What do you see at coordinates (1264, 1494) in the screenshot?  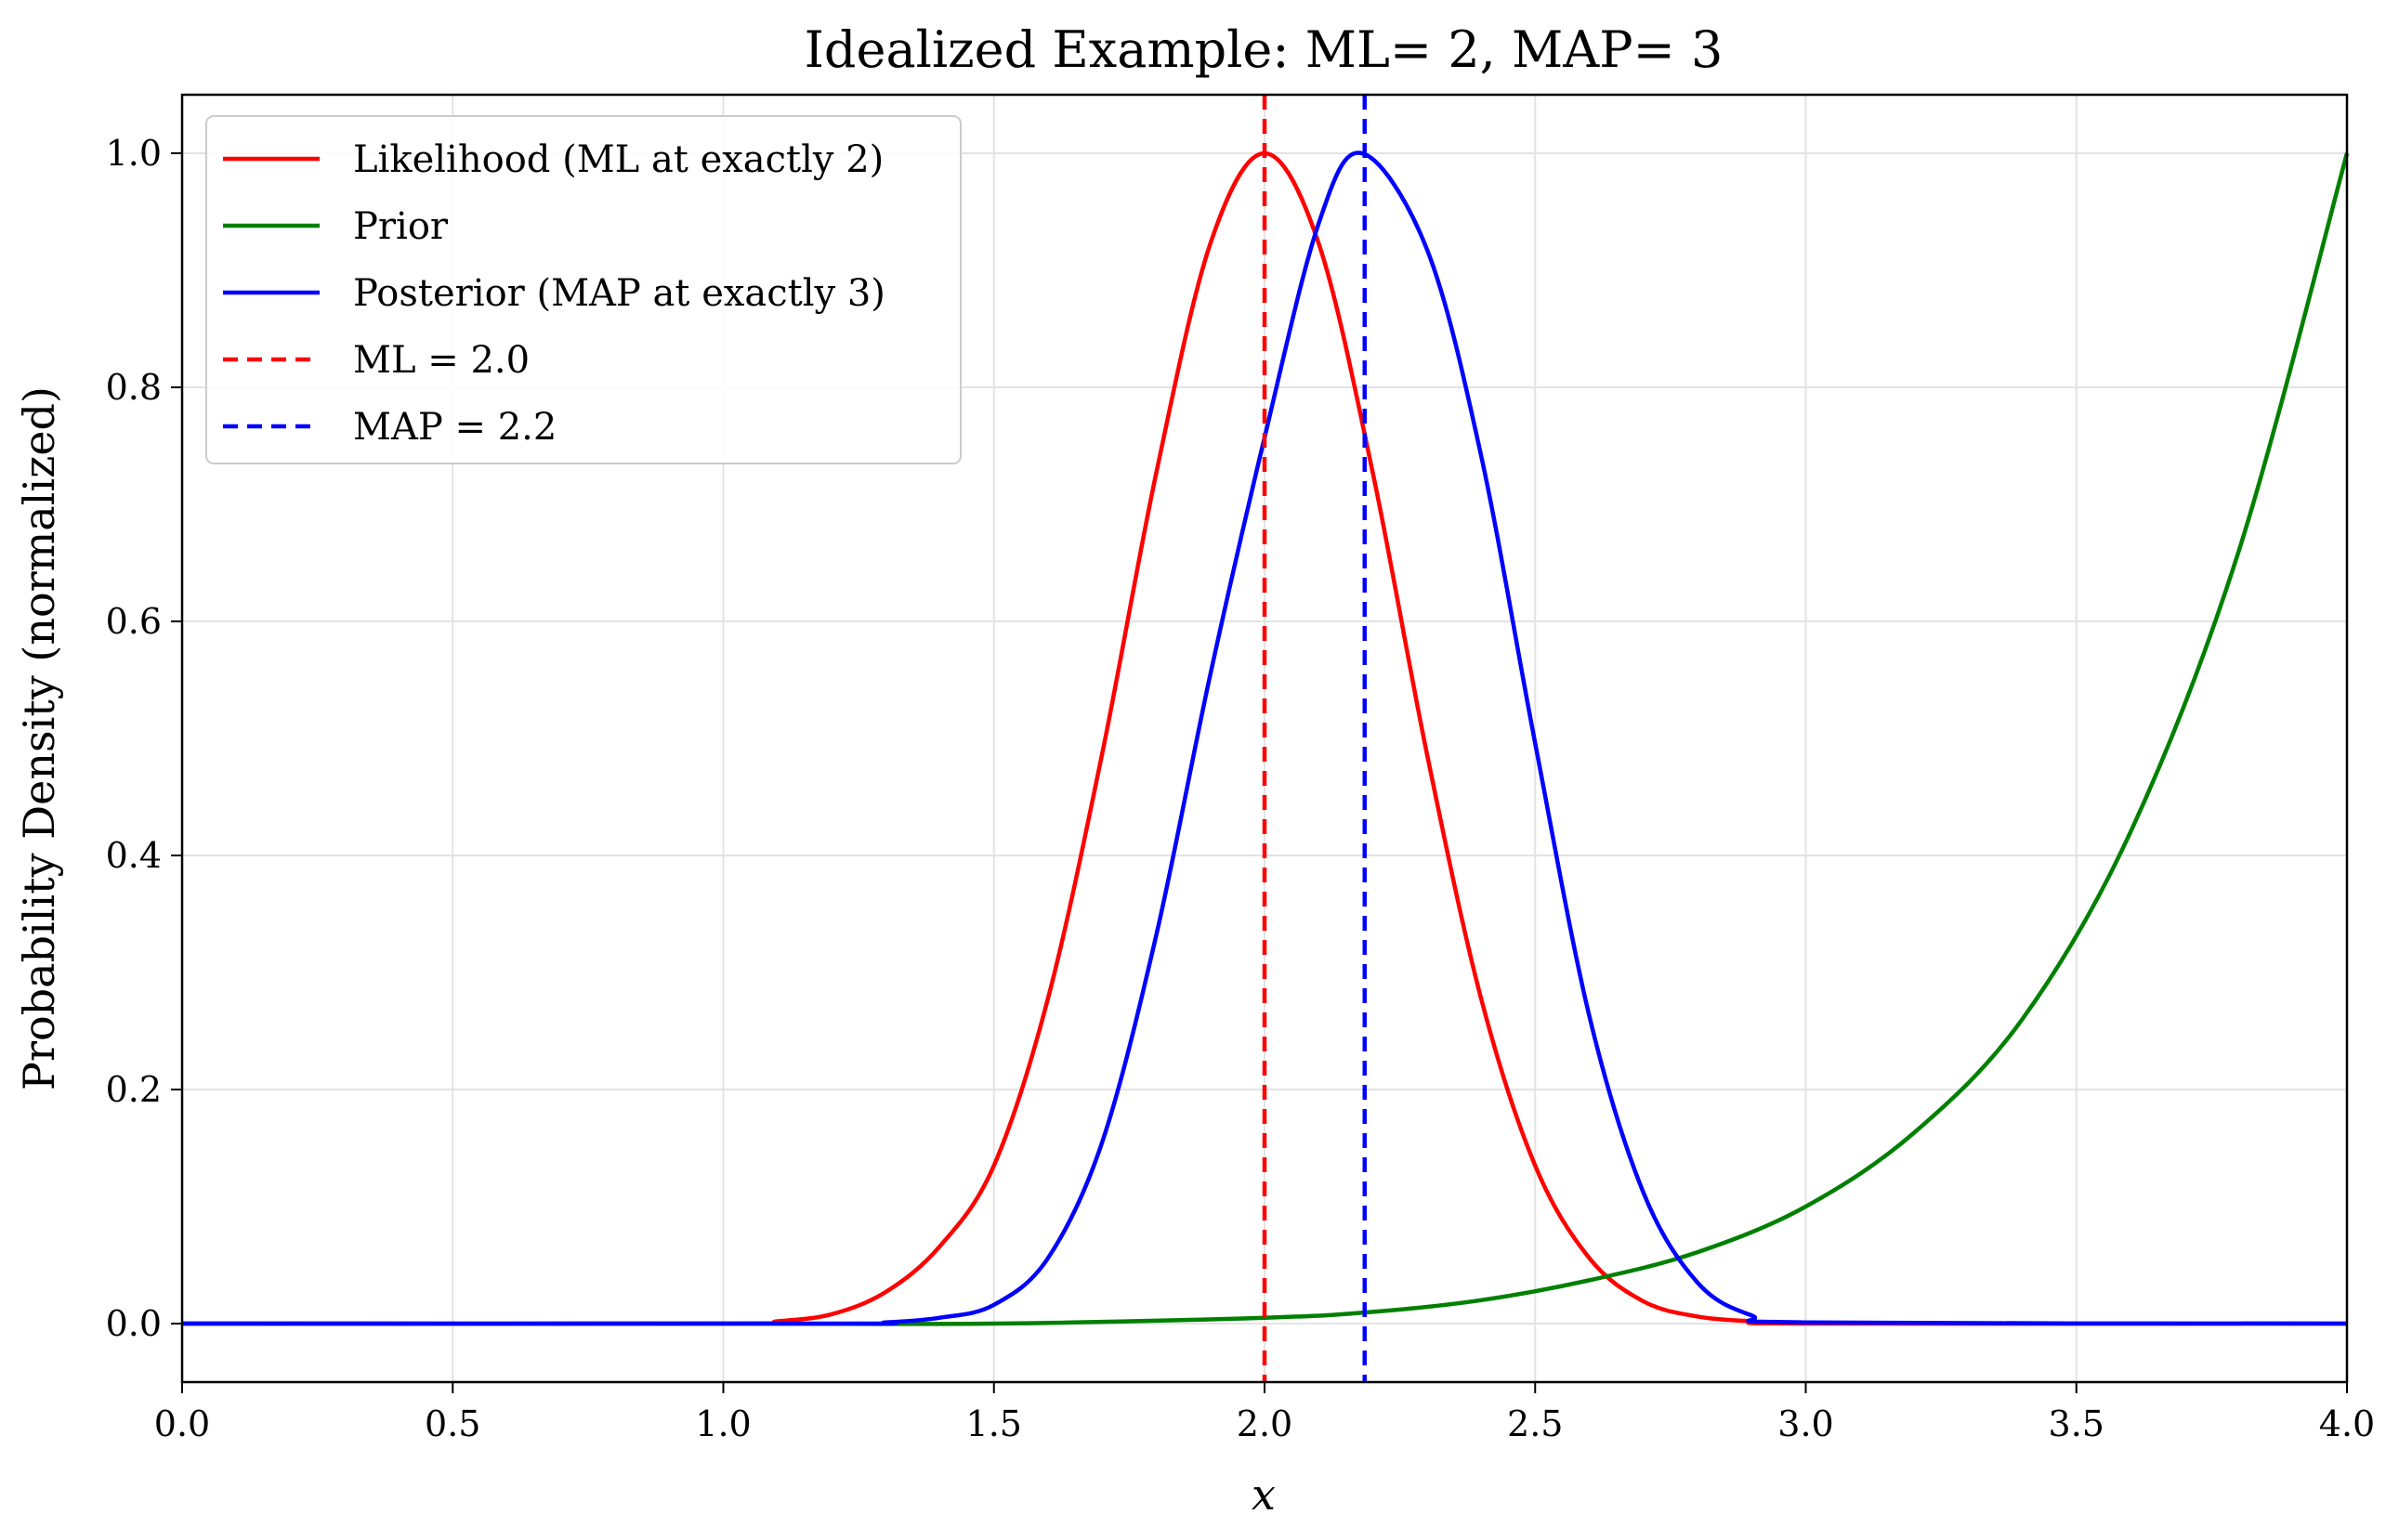 I see `x-axis-label: x` at bounding box center [1264, 1494].